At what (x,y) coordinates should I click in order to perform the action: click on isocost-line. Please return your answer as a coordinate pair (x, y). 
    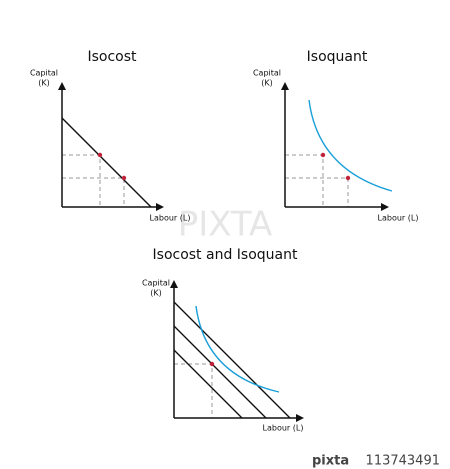
    Looking at the image, I should click on (106, 162).